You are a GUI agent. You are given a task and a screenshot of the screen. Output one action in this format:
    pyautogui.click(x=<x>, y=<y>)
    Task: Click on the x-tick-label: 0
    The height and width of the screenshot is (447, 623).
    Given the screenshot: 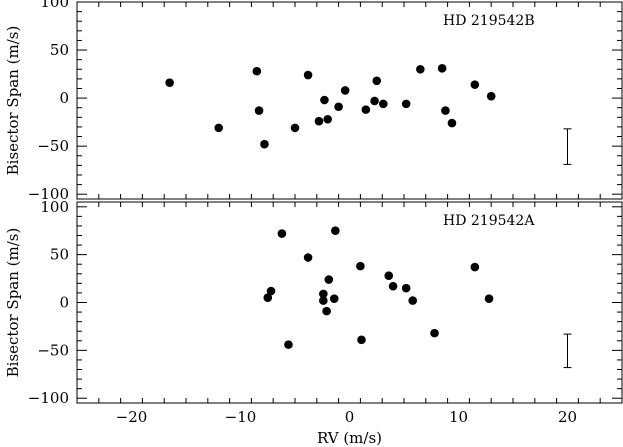 What is the action you would take?
    pyautogui.click(x=350, y=417)
    